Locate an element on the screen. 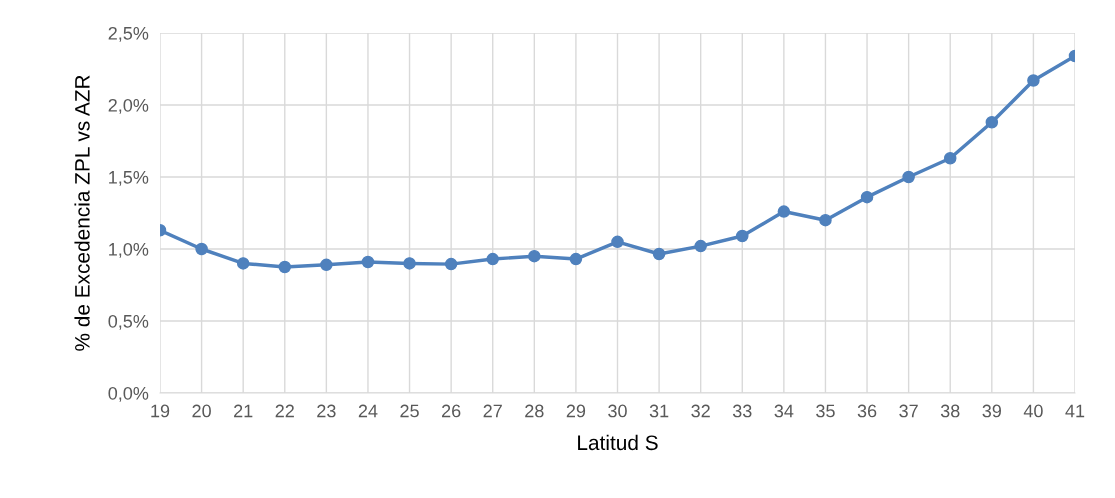  x-tick-label: 34 is located at coordinates (784, 411).